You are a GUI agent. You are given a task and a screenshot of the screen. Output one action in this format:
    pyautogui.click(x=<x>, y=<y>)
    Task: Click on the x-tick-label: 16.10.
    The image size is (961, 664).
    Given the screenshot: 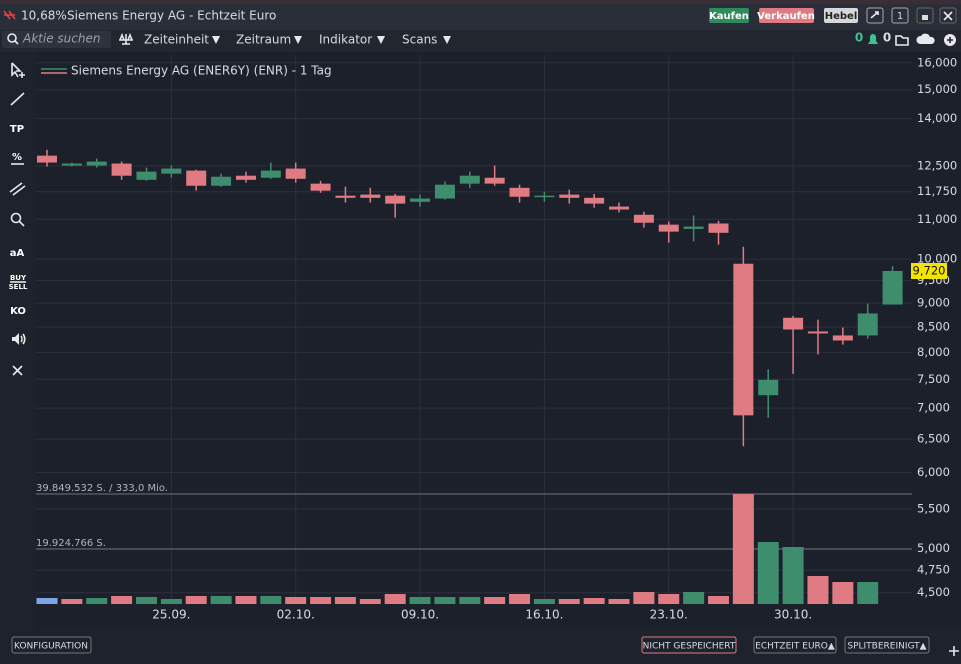 What is the action you would take?
    pyautogui.click(x=544, y=615)
    